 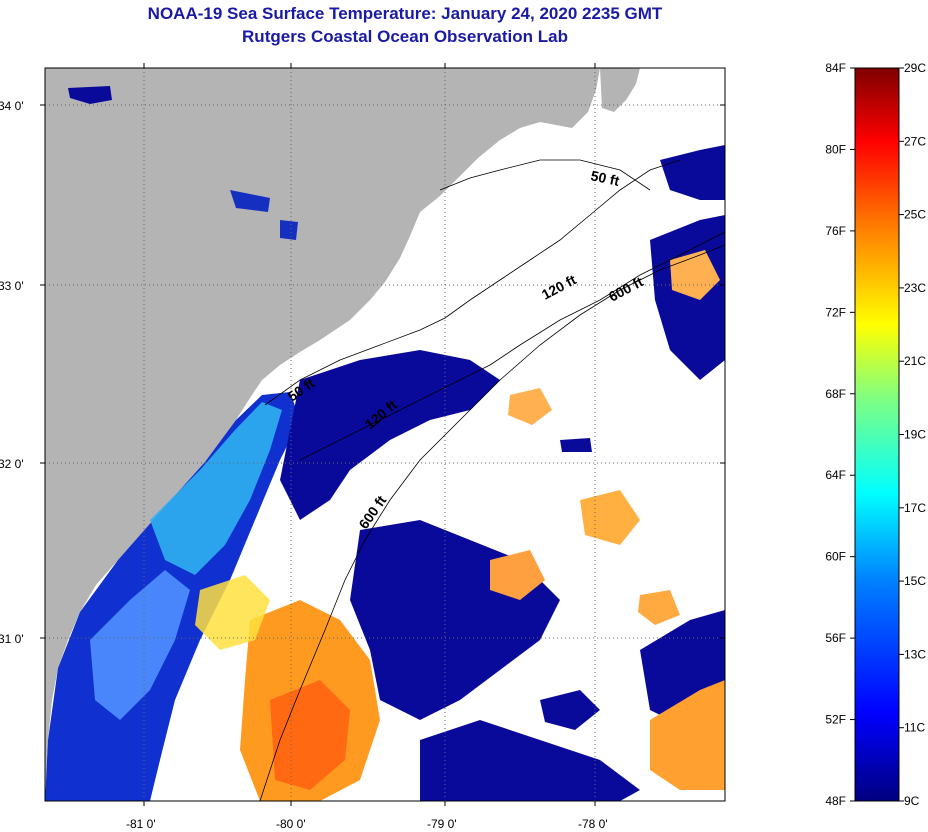 What do you see at coordinates (835, 394) in the screenshot?
I see `colorbar-f-label: 68F` at bounding box center [835, 394].